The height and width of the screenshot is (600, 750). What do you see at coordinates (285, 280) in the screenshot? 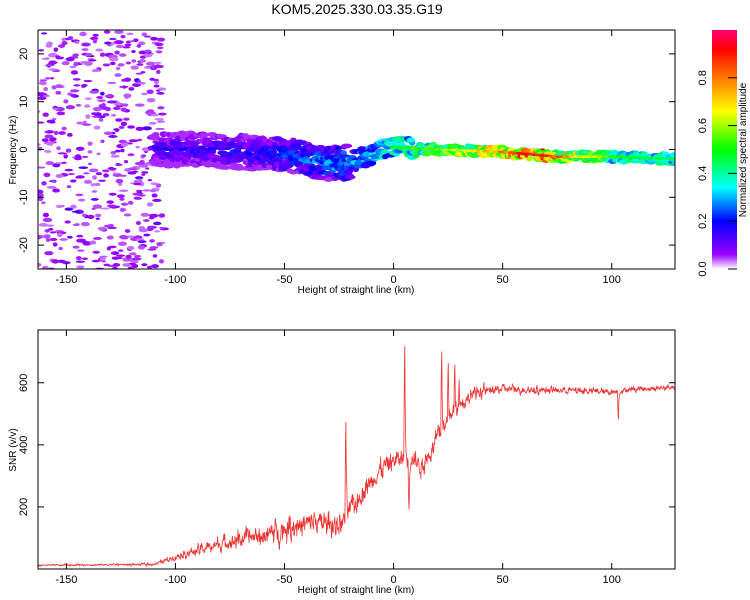
I see `spectrogram-x-tick-label: -50` at bounding box center [285, 280].